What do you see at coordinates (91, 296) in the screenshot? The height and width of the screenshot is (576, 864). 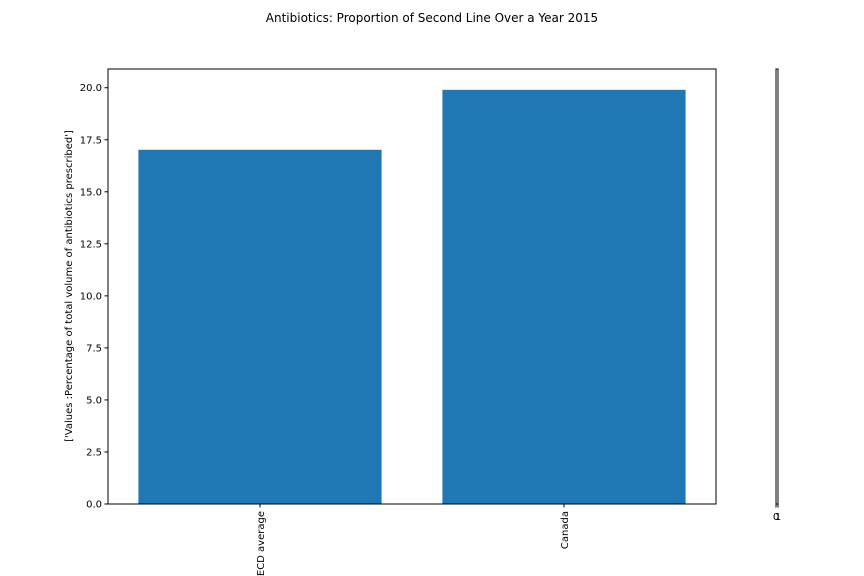 I see `y-tick-label: 10.0` at bounding box center [91, 296].